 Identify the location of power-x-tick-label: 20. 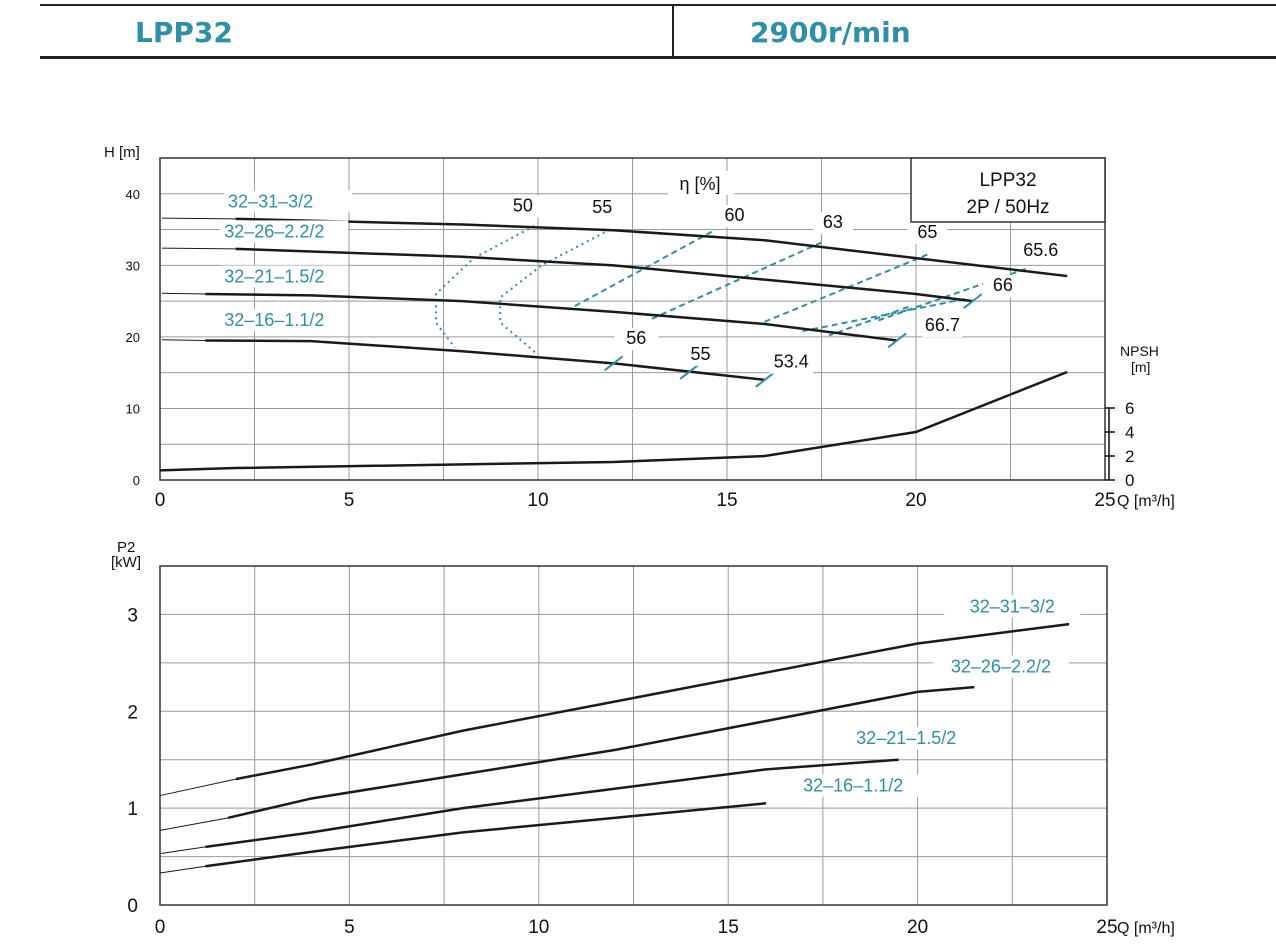
(917, 927).